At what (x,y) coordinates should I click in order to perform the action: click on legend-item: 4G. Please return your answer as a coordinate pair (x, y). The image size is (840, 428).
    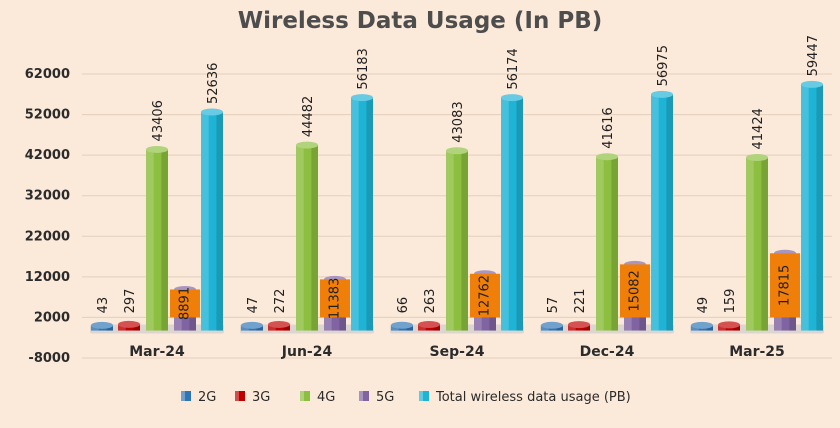
    Looking at the image, I should click on (317, 397).